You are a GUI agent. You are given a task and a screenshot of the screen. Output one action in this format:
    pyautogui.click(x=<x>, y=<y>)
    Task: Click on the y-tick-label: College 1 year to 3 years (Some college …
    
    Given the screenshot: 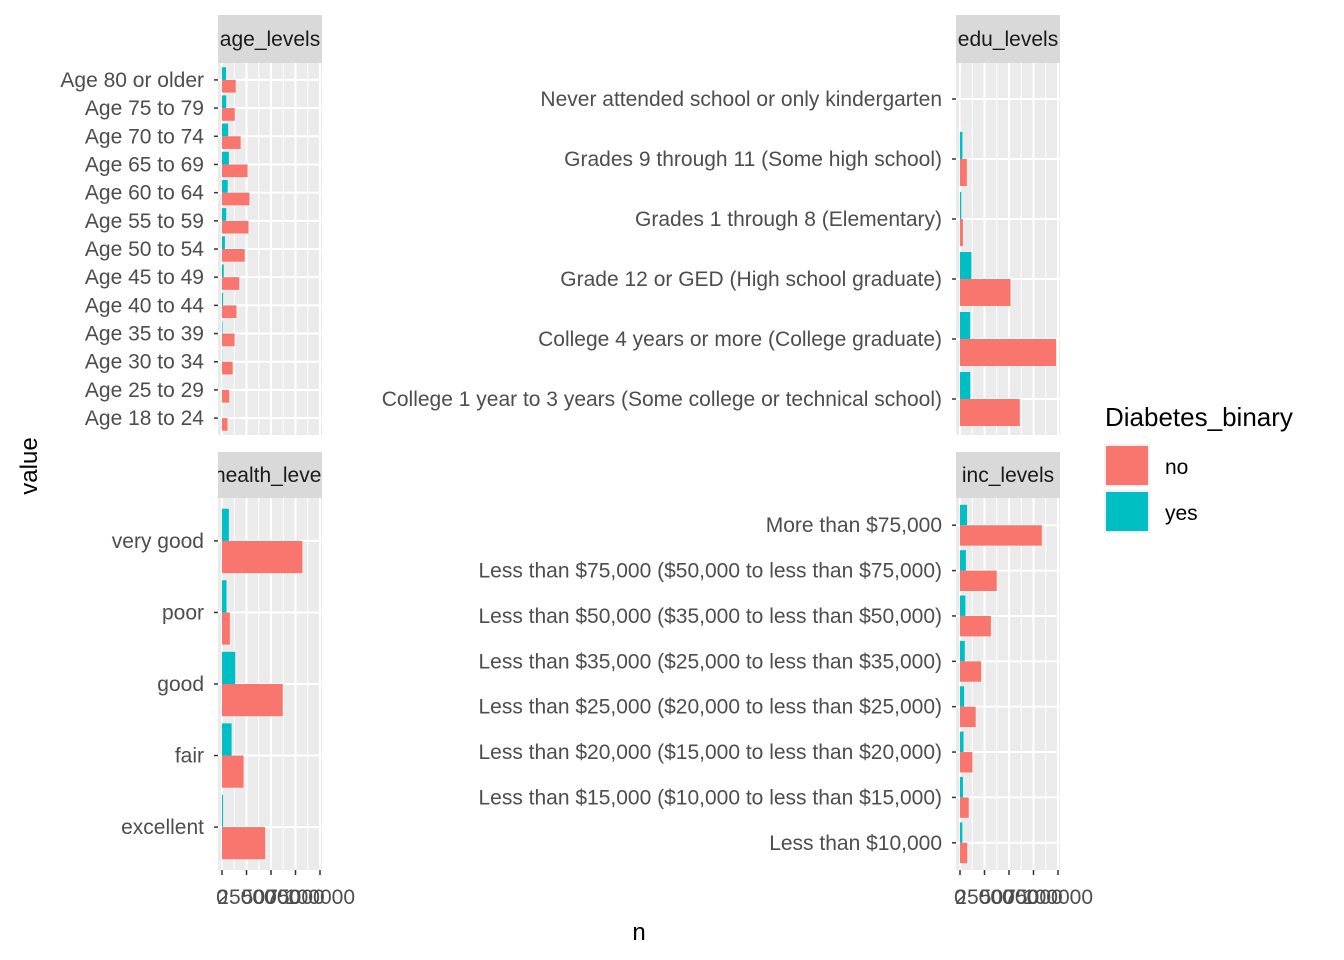 What is the action you would take?
    pyautogui.click(x=662, y=399)
    